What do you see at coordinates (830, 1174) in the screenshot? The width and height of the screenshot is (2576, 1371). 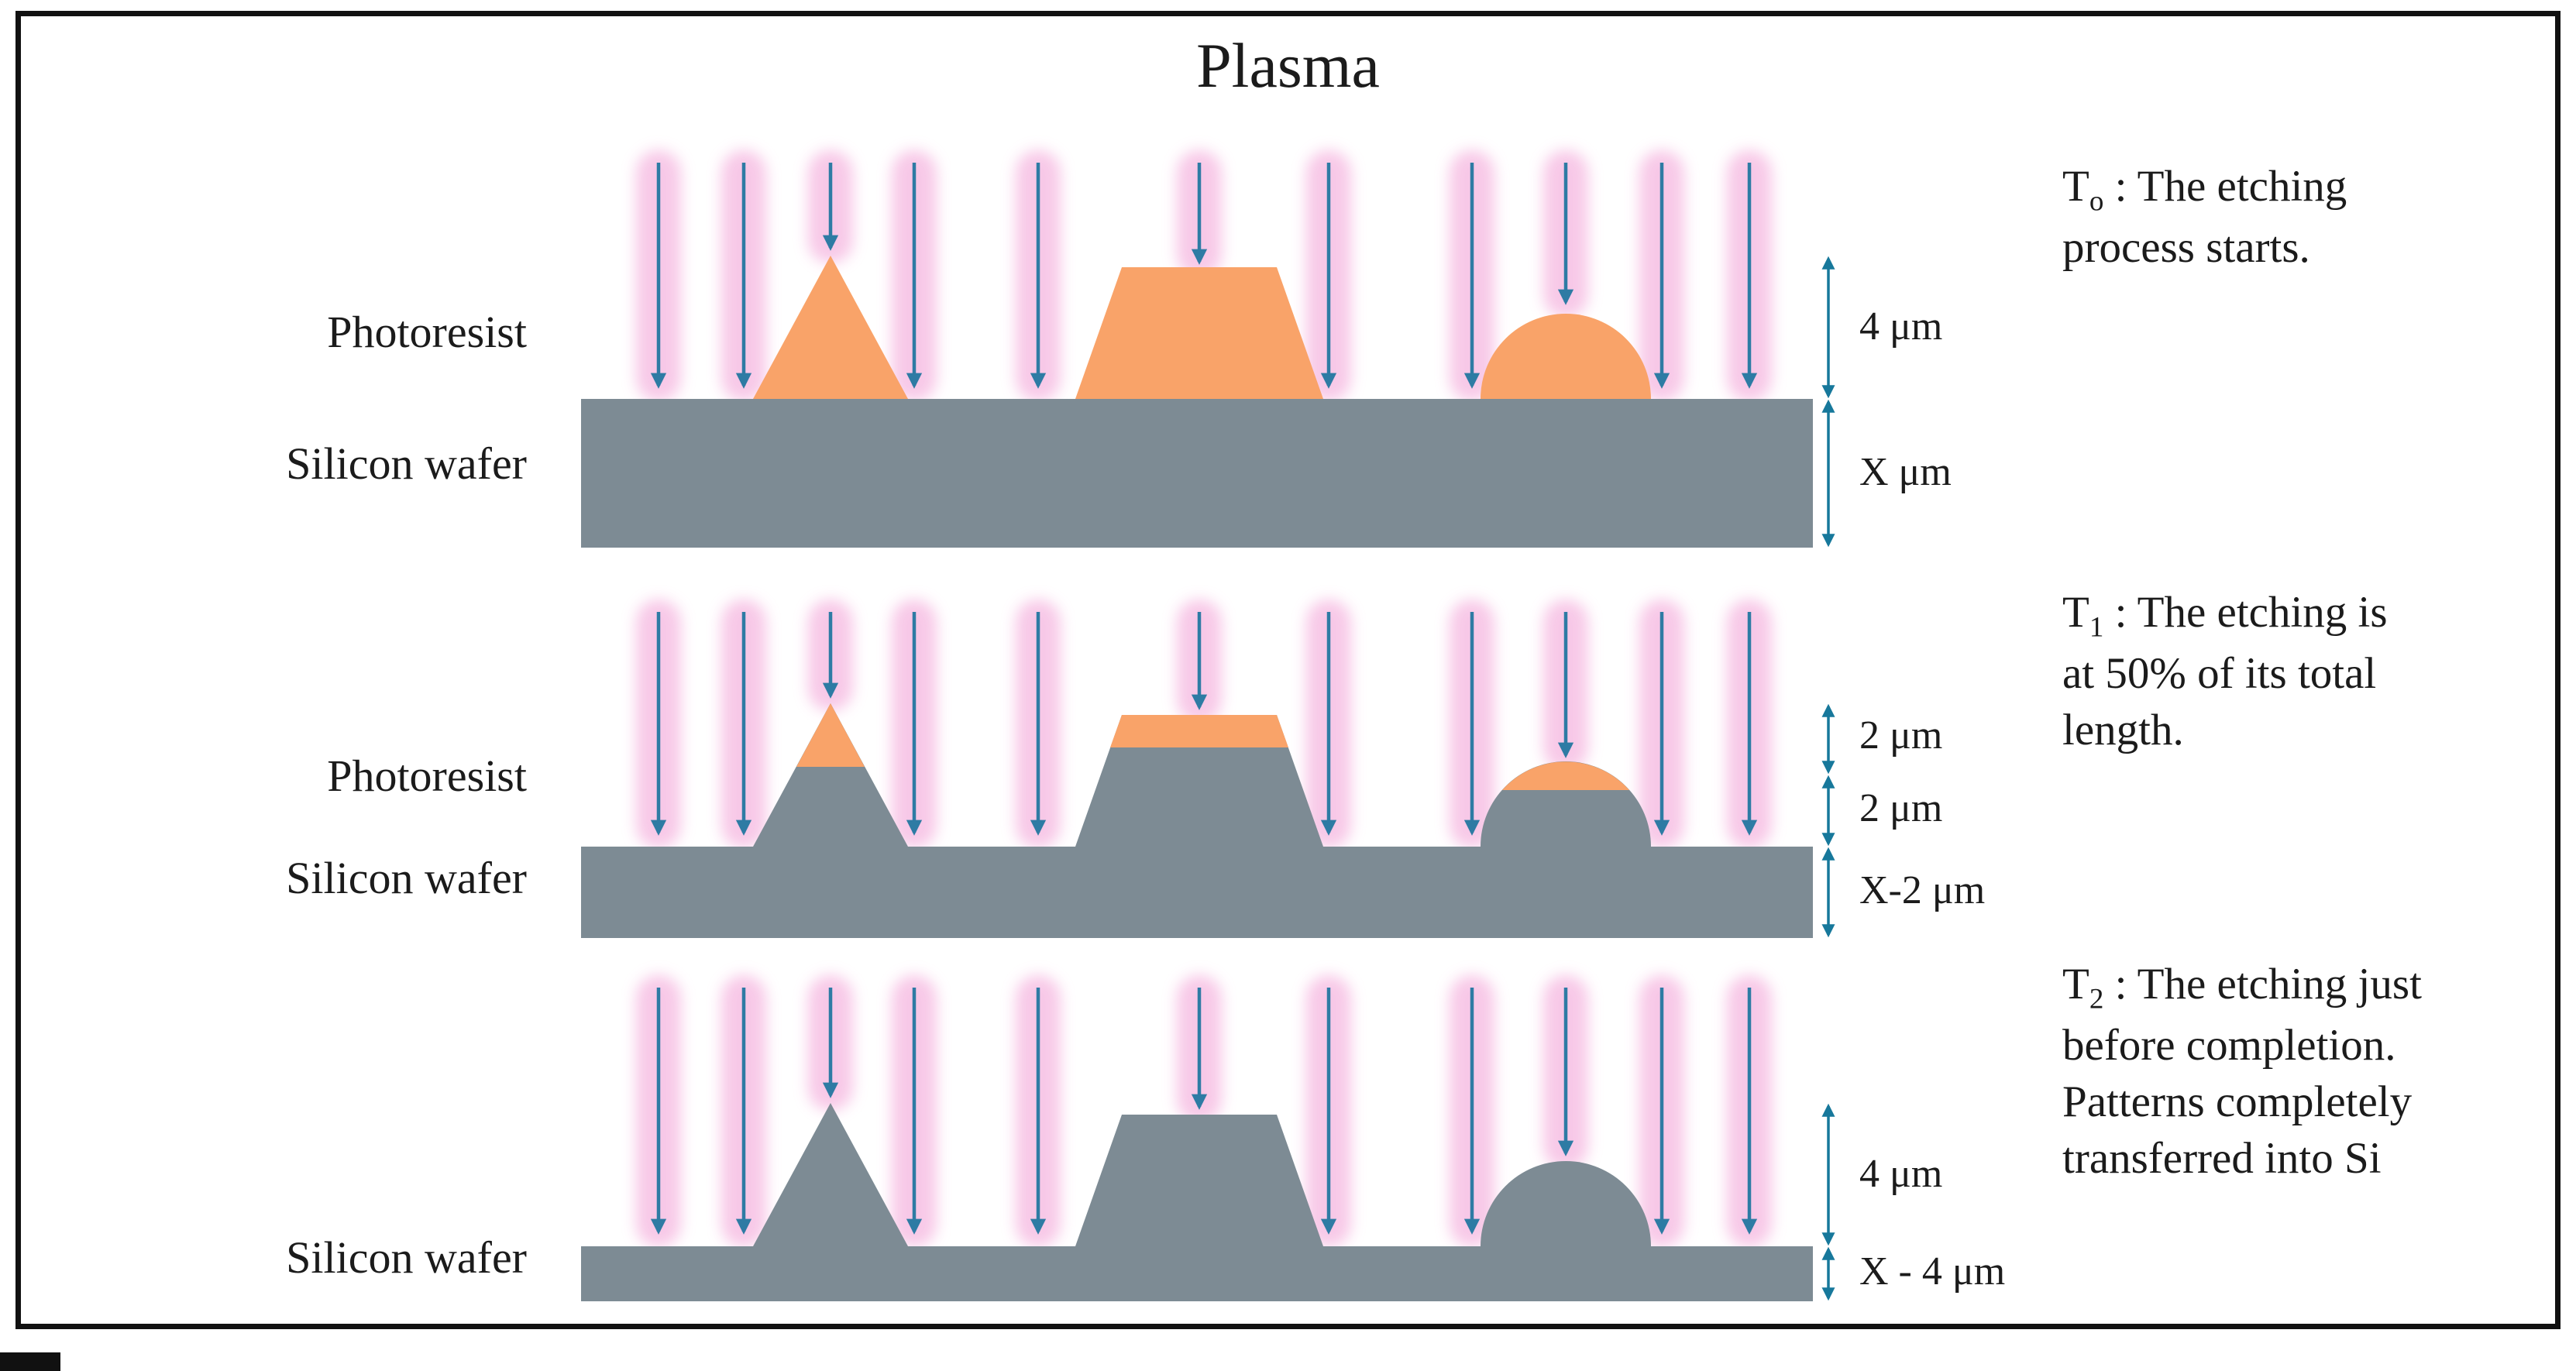 I see `stage3-silicon-triangle` at bounding box center [830, 1174].